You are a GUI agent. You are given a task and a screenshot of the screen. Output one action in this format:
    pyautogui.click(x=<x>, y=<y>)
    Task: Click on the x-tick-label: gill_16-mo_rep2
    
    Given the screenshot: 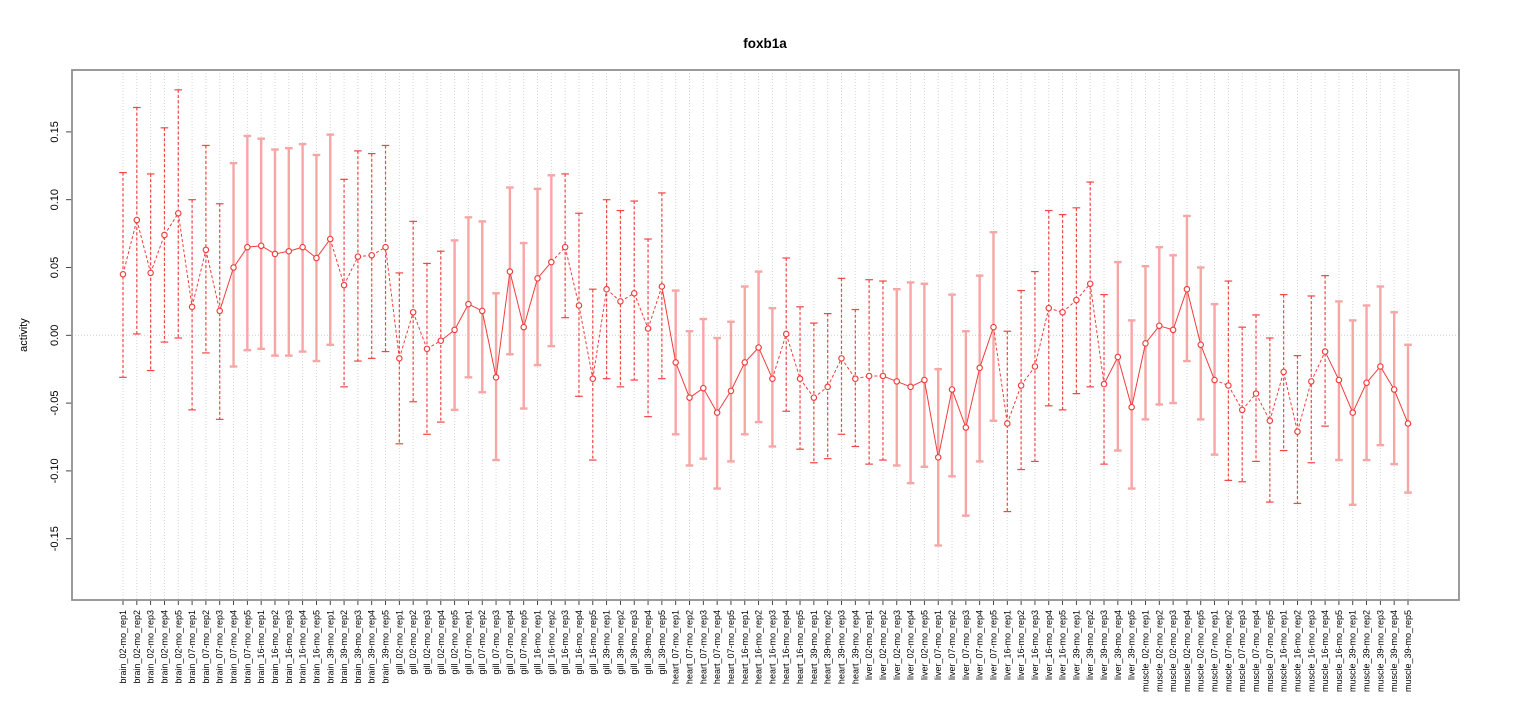 What is the action you would take?
    pyautogui.click(x=551, y=642)
    